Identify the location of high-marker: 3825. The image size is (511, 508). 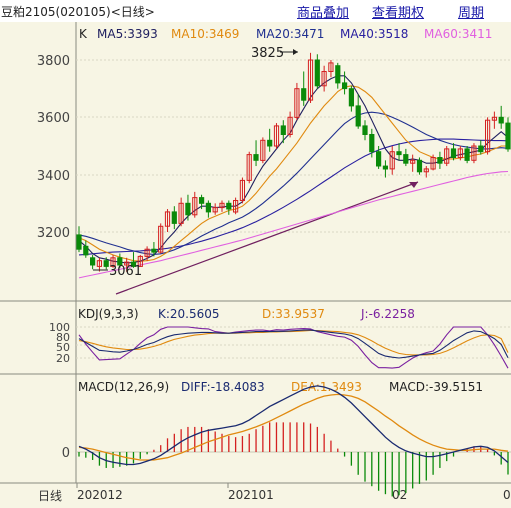
(274, 53).